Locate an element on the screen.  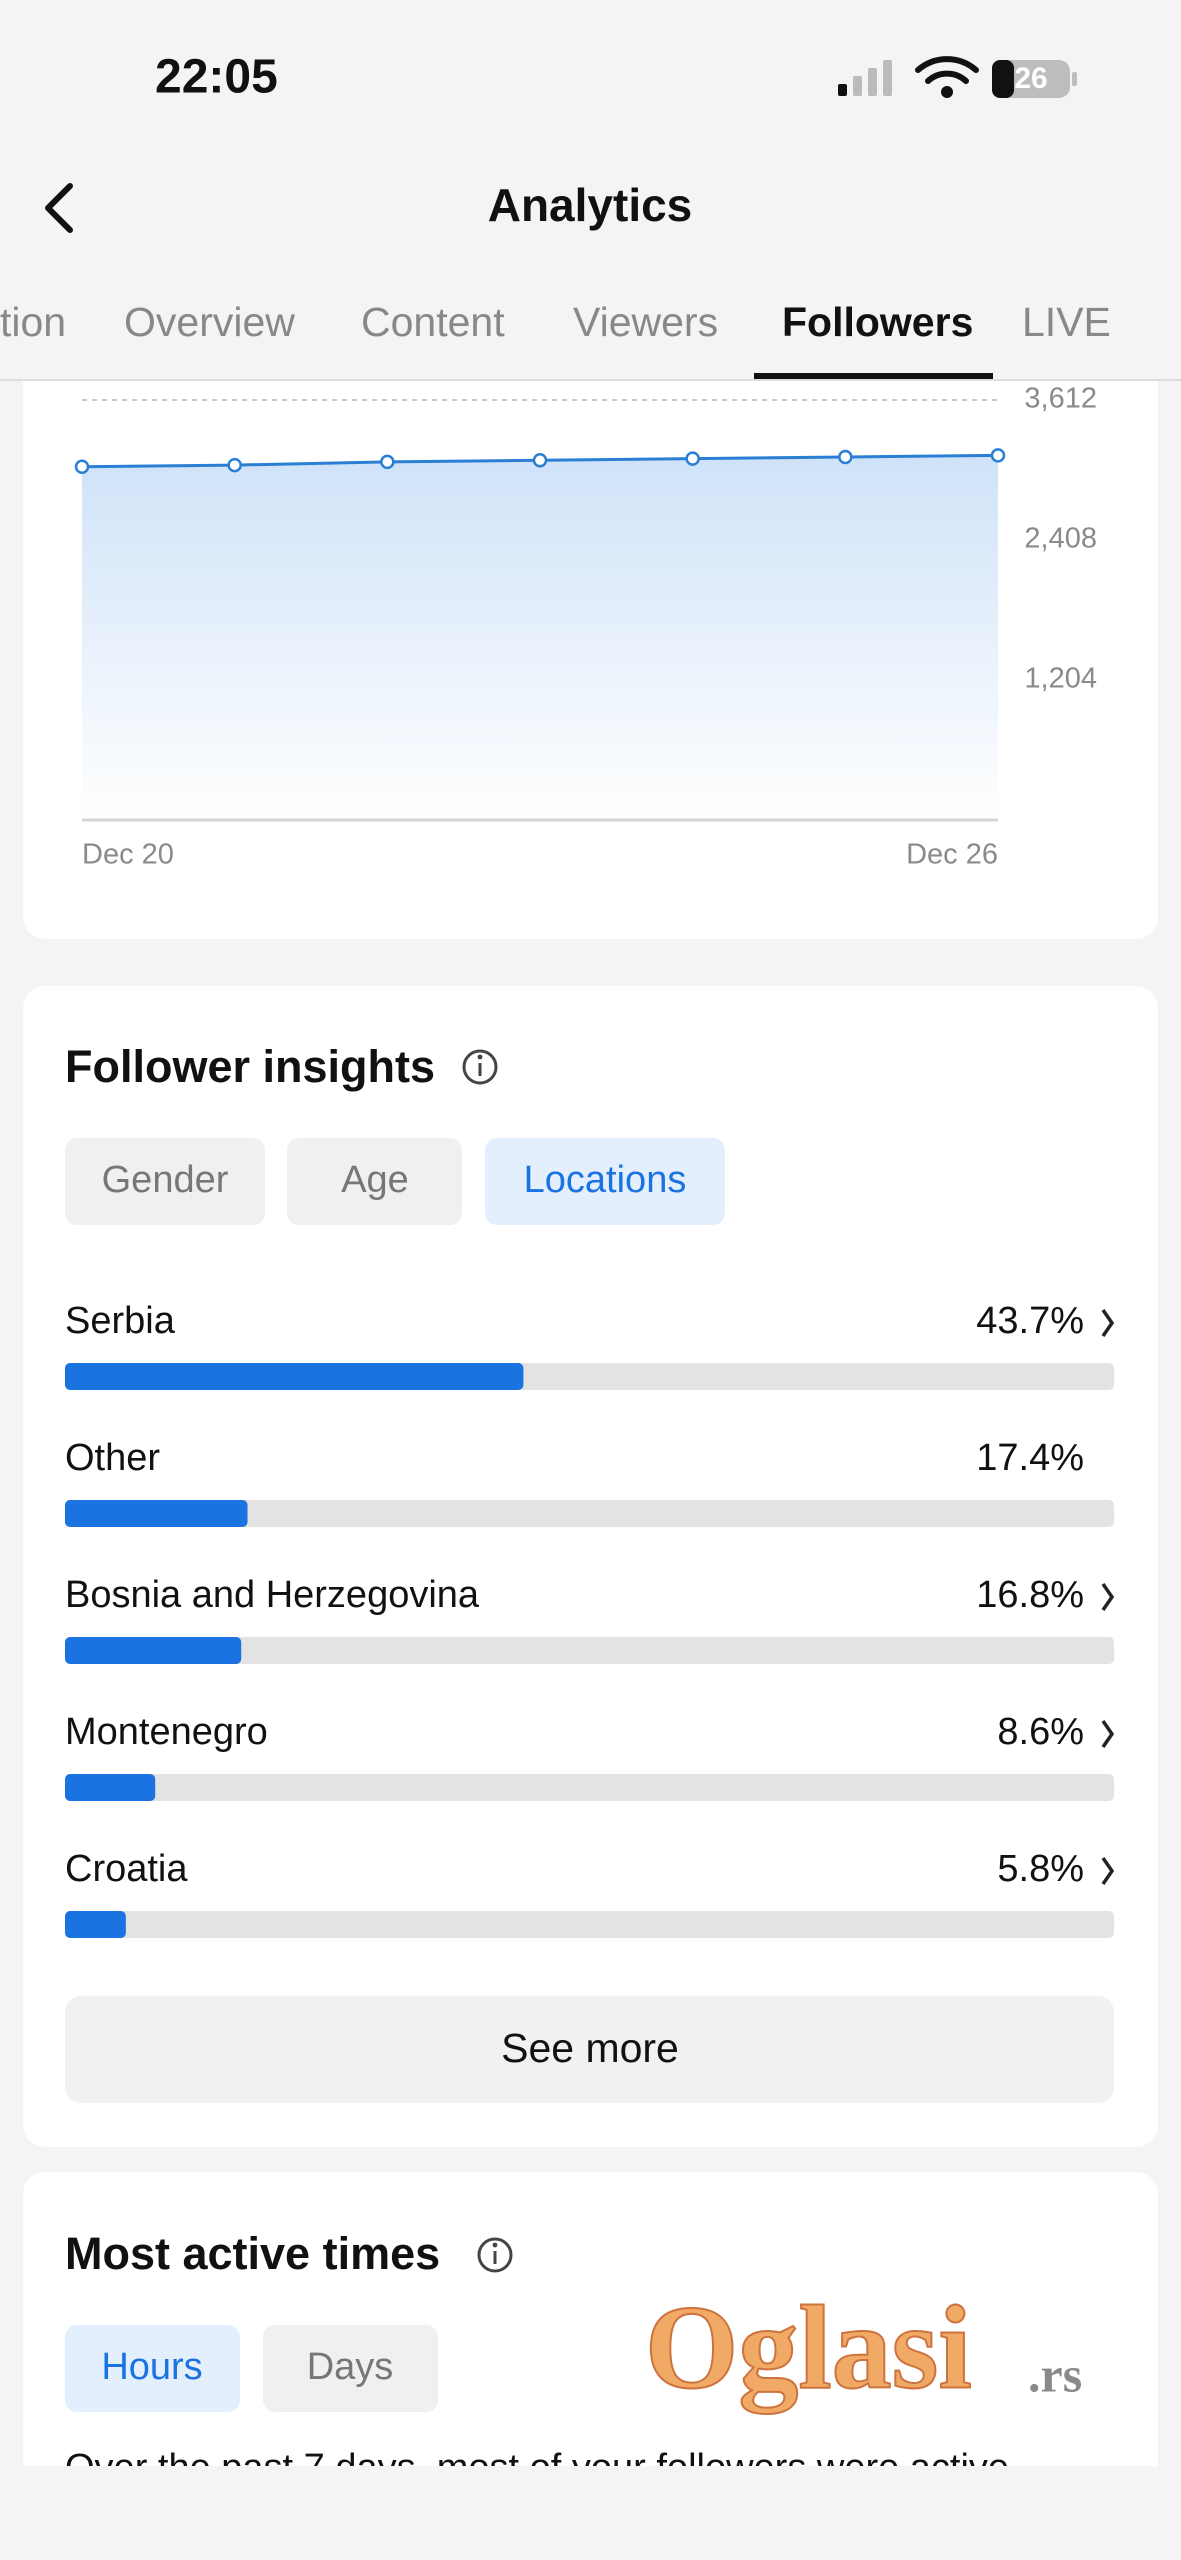
y-tick-label: 3,612 is located at coordinates (1060, 399).